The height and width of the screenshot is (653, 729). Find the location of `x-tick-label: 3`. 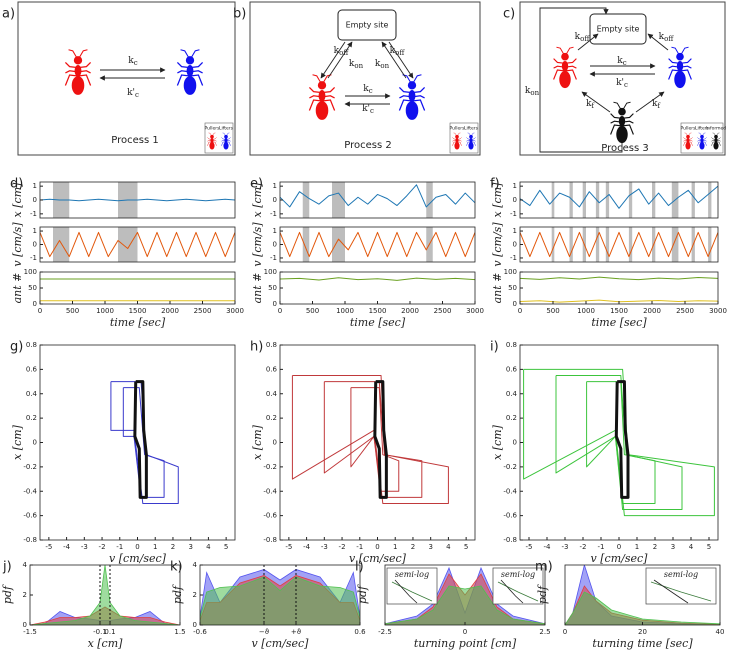

x-tick-label: 3 is located at coordinates (673, 547).